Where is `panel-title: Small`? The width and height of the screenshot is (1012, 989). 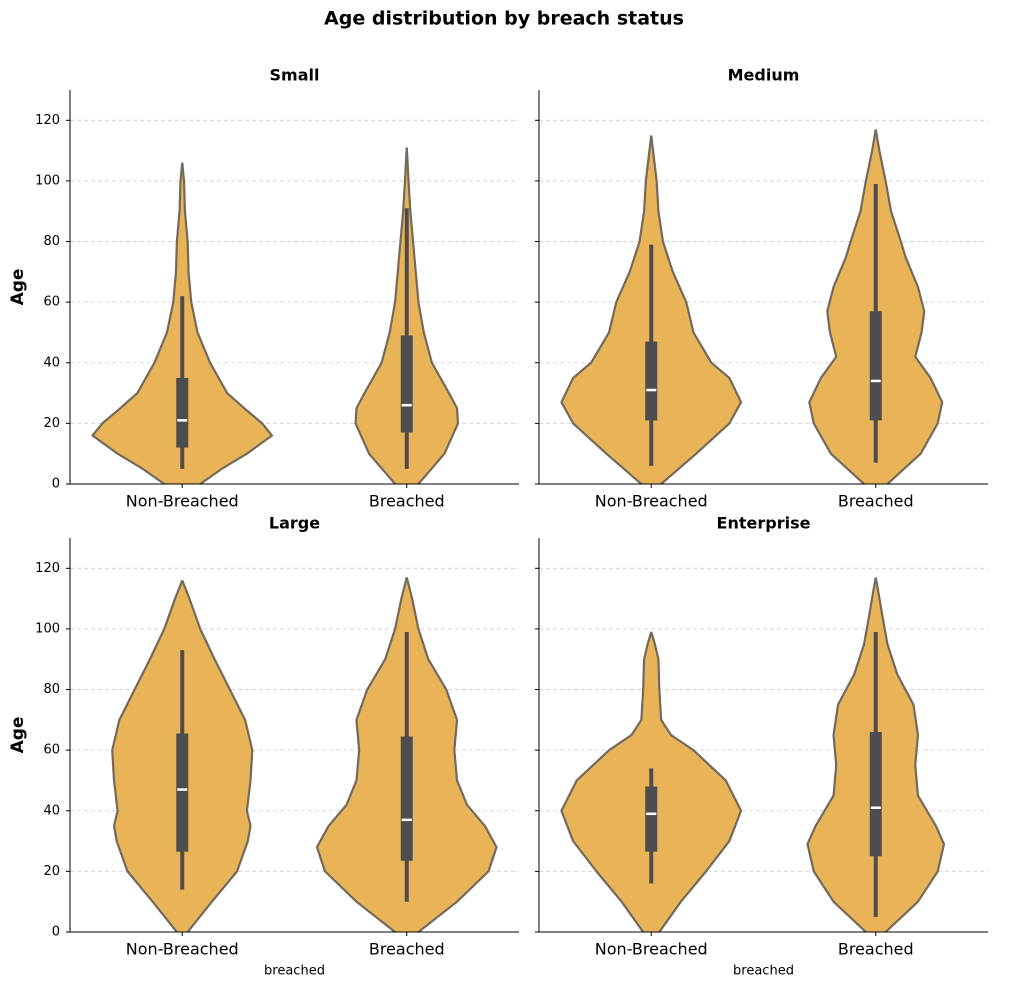 panel-title: Small is located at coordinates (295, 75).